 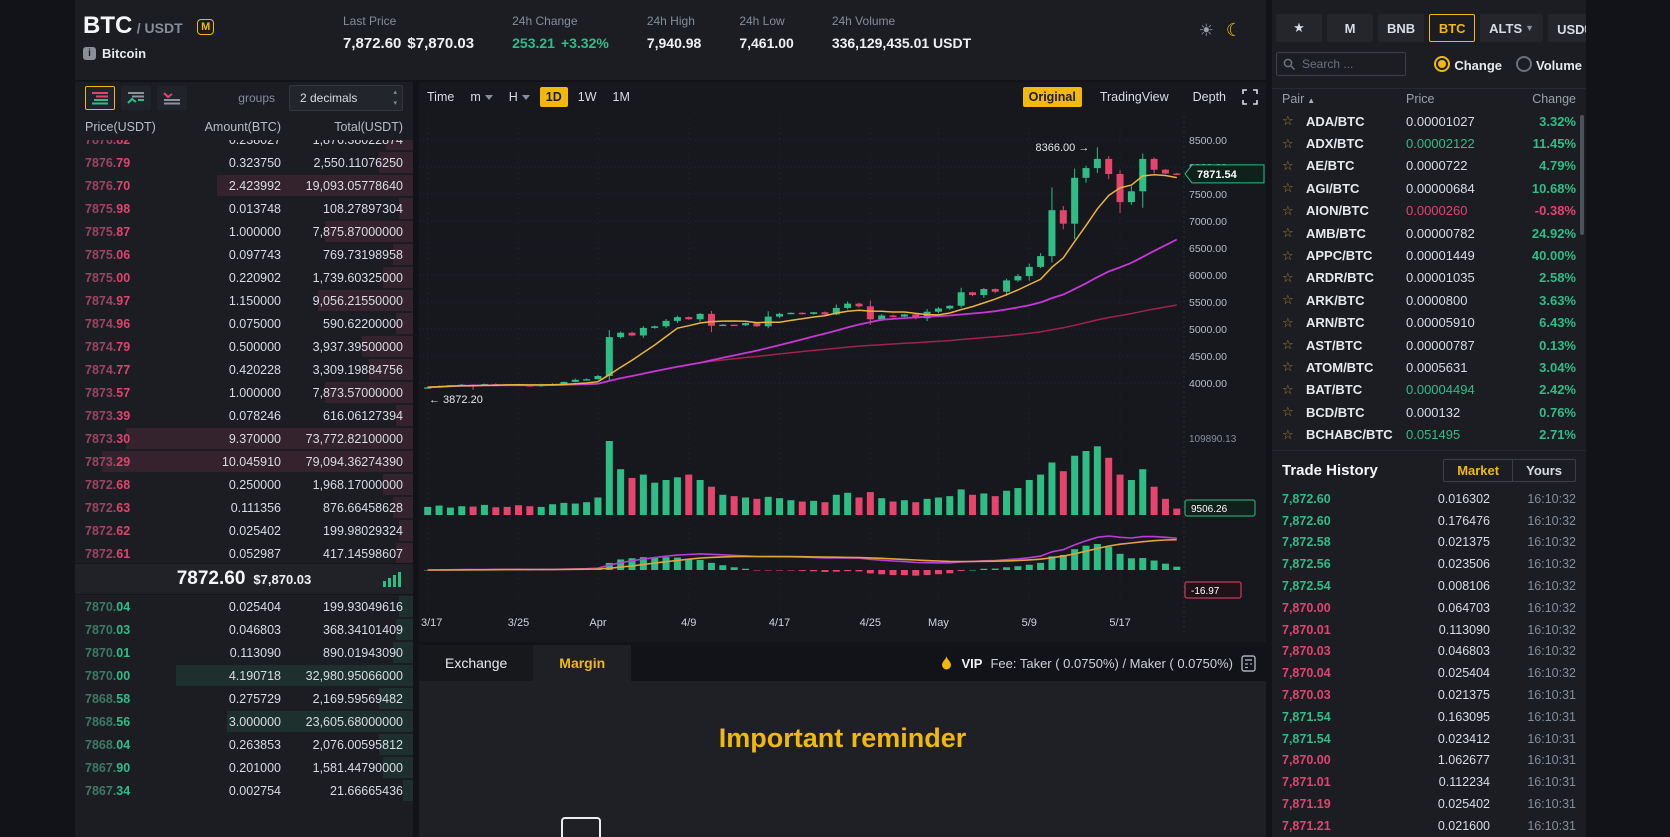 I want to click on orderbook-row: 7872.68 0.250000 1,968.17000000, so click(x=244, y=484).